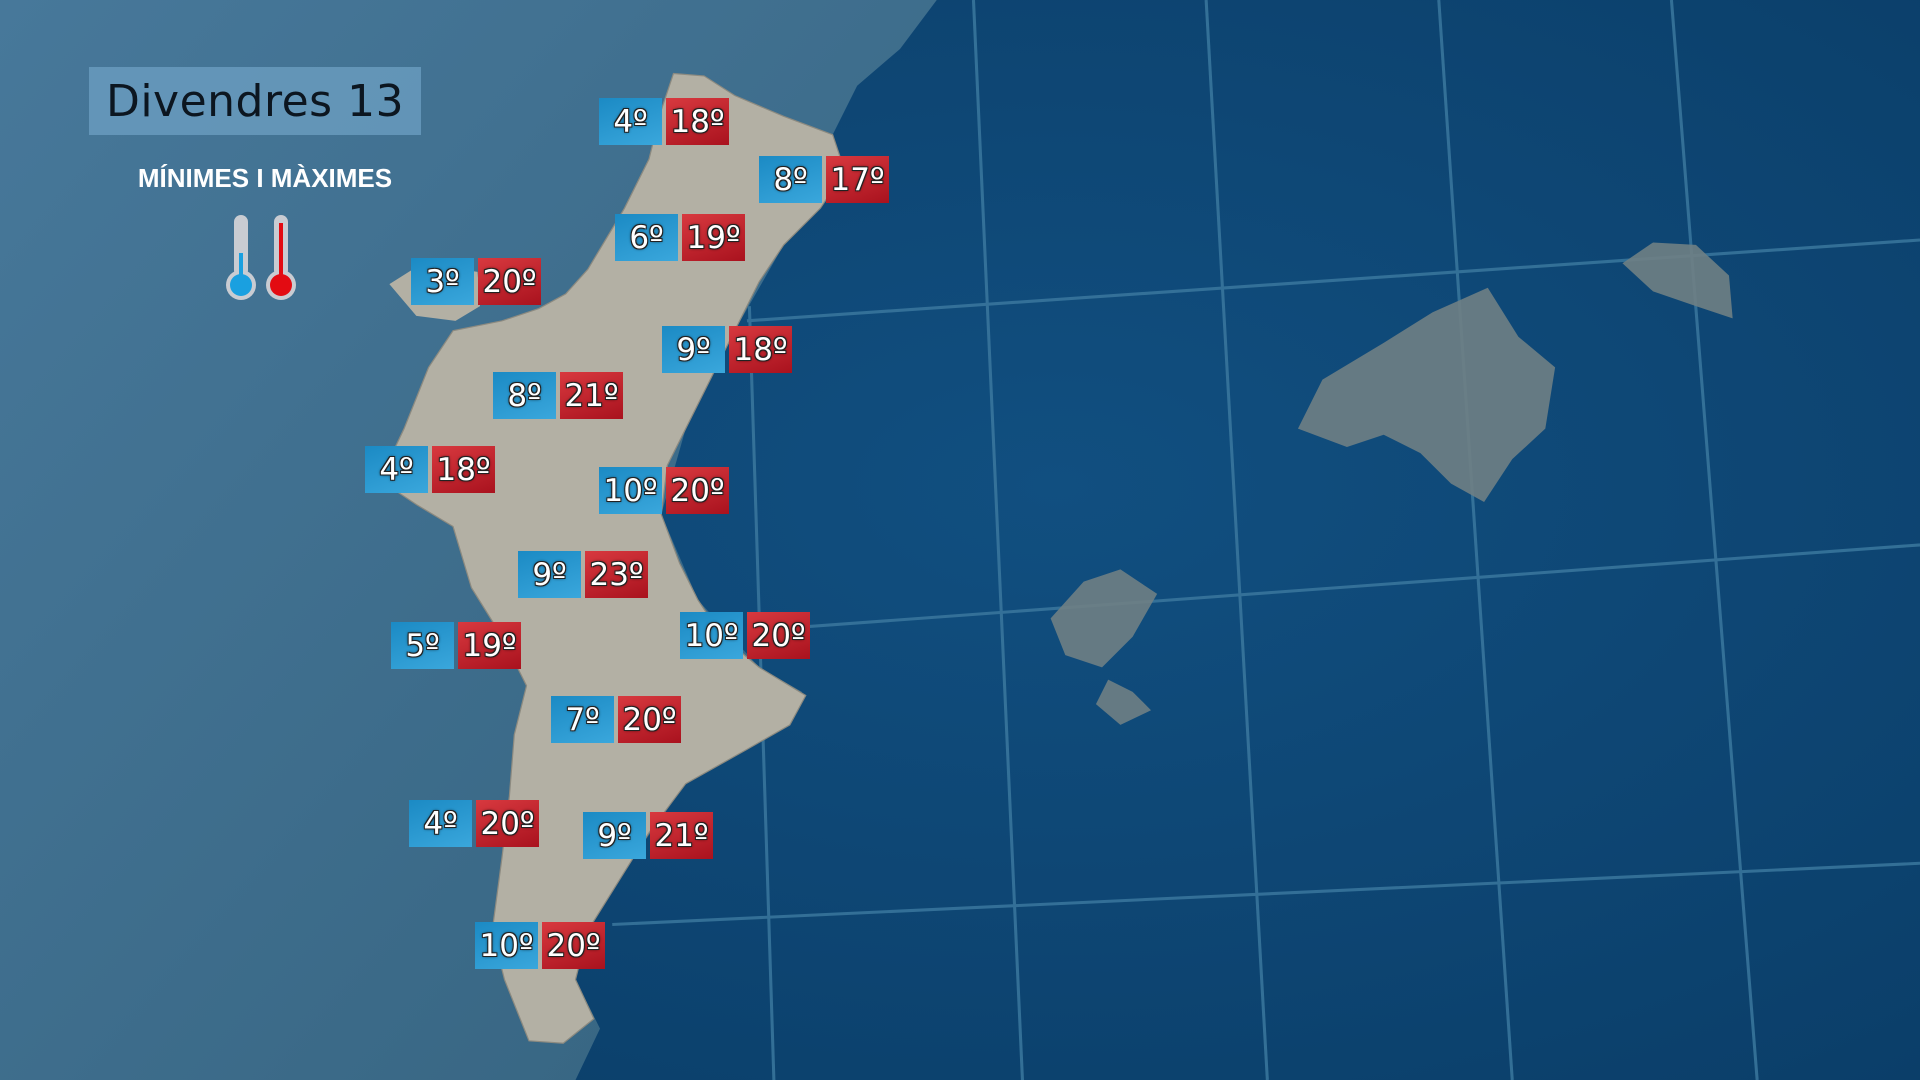  What do you see at coordinates (1426, 395) in the screenshot?
I see `mallorca` at bounding box center [1426, 395].